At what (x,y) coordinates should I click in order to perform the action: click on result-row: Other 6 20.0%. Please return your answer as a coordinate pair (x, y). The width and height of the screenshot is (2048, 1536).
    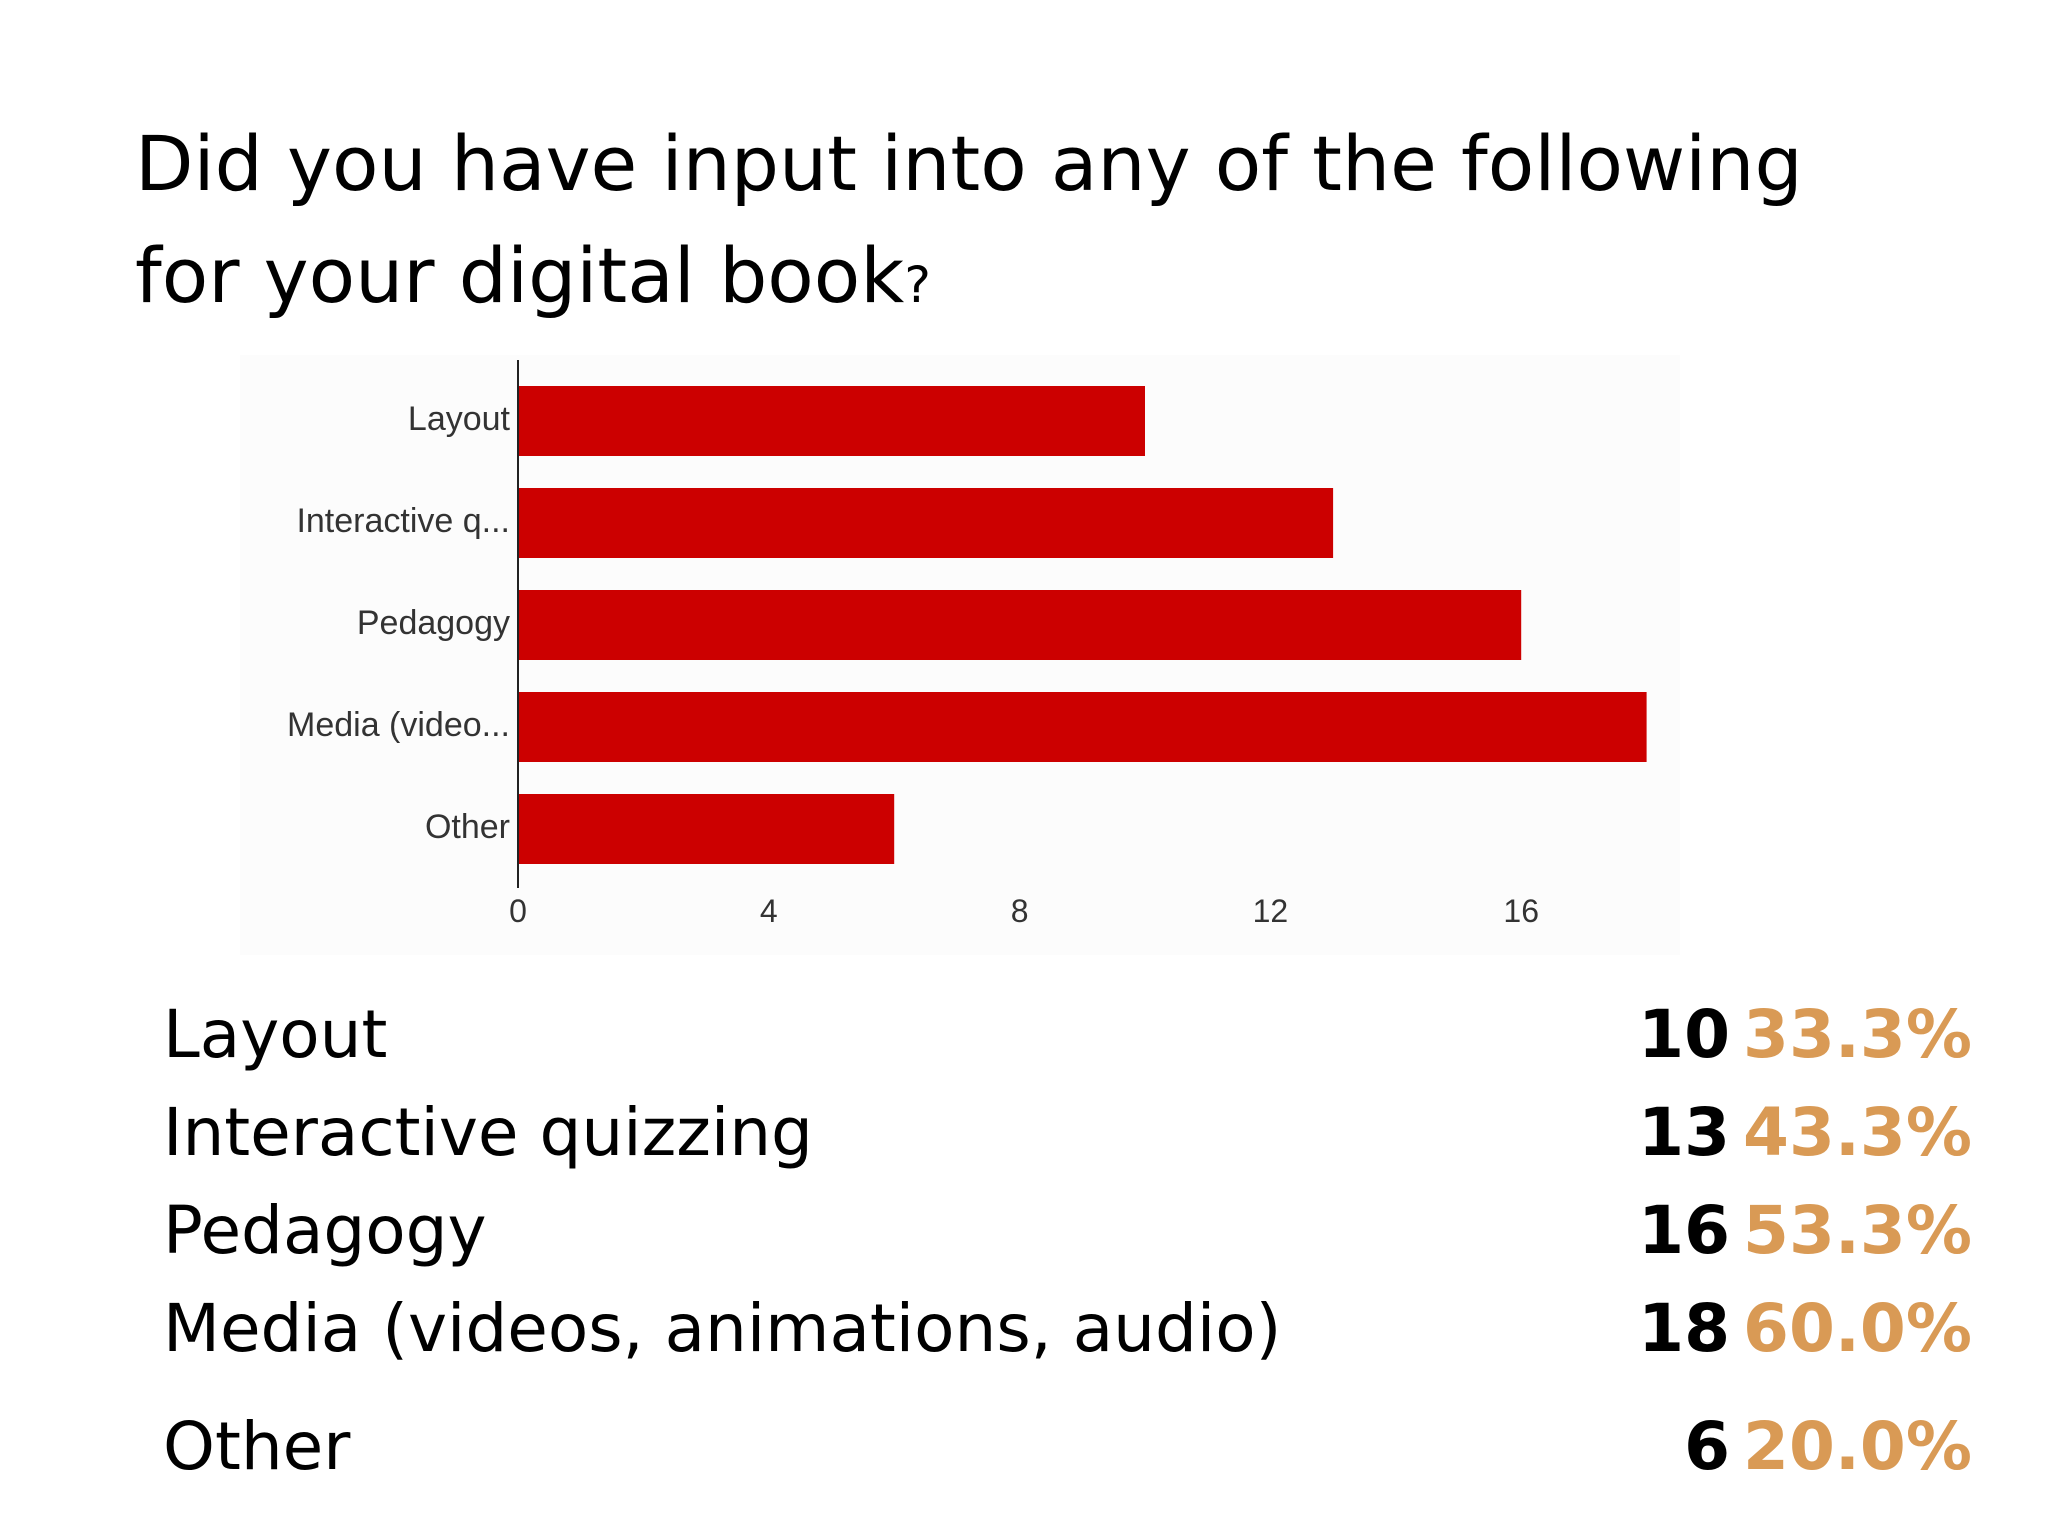
    Looking at the image, I should click on (1067, 1447).